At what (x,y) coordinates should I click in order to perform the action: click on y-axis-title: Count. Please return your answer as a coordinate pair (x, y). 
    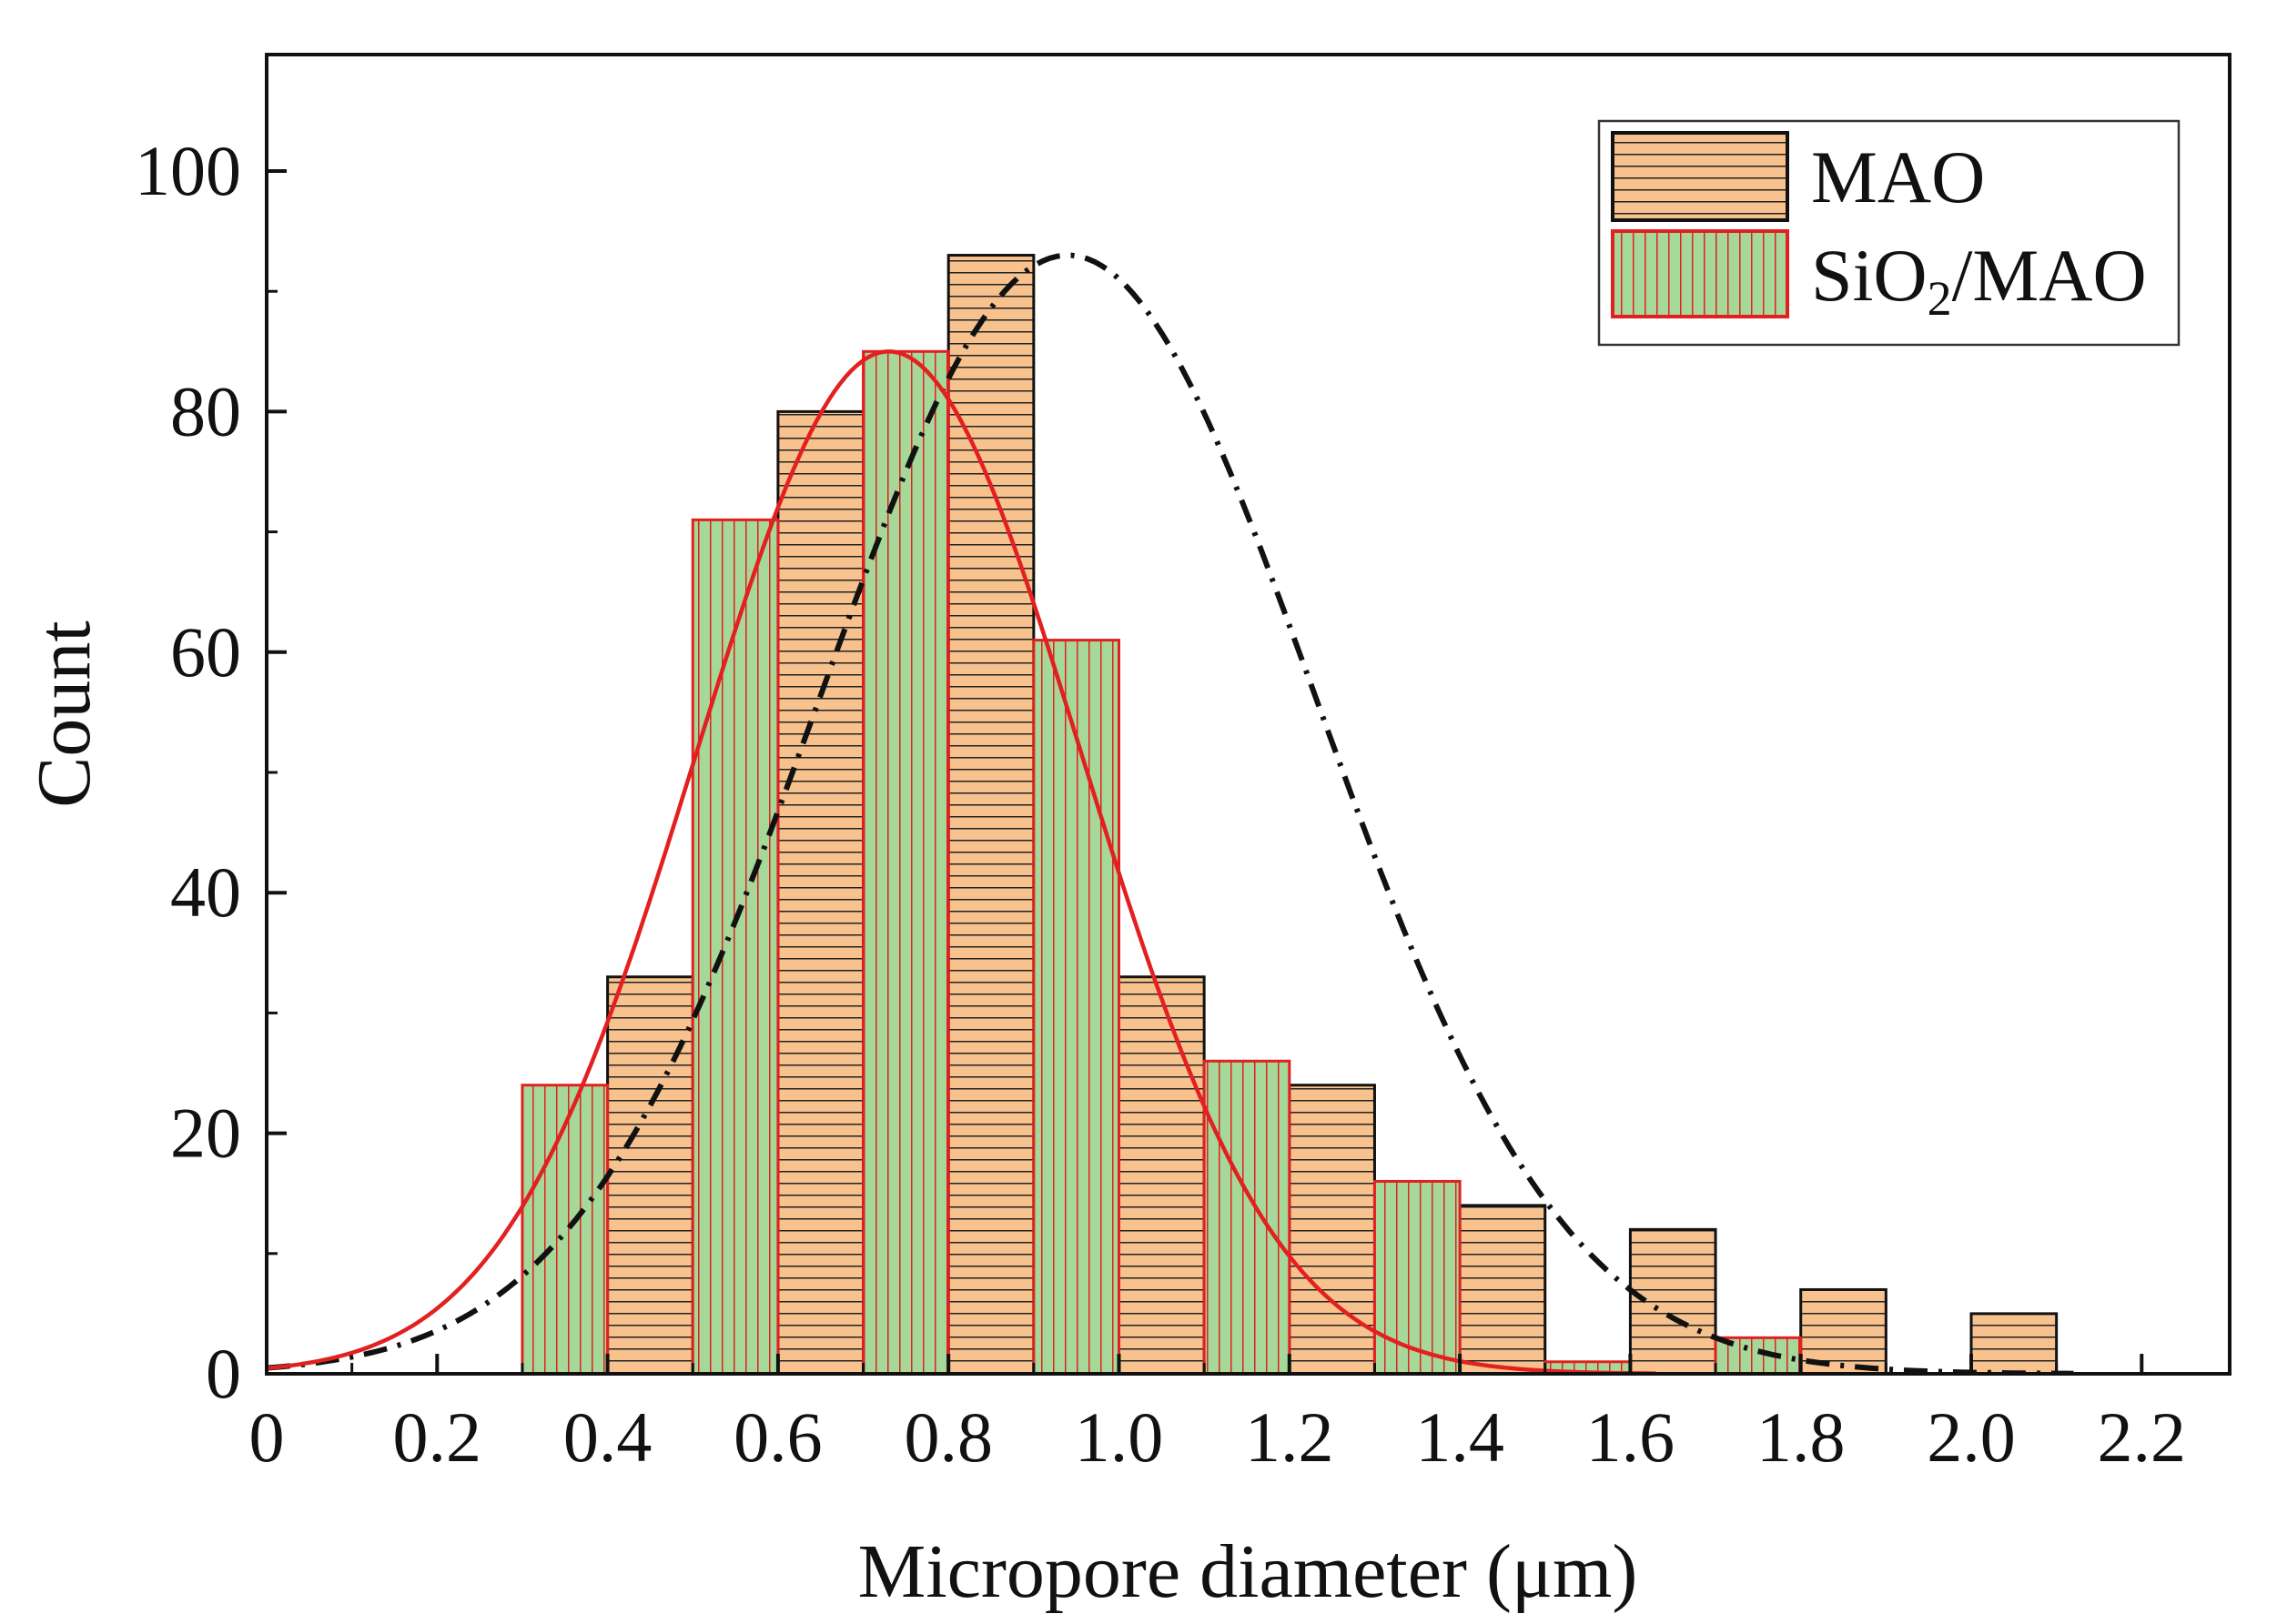
    Looking at the image, I should click on (64, 713).